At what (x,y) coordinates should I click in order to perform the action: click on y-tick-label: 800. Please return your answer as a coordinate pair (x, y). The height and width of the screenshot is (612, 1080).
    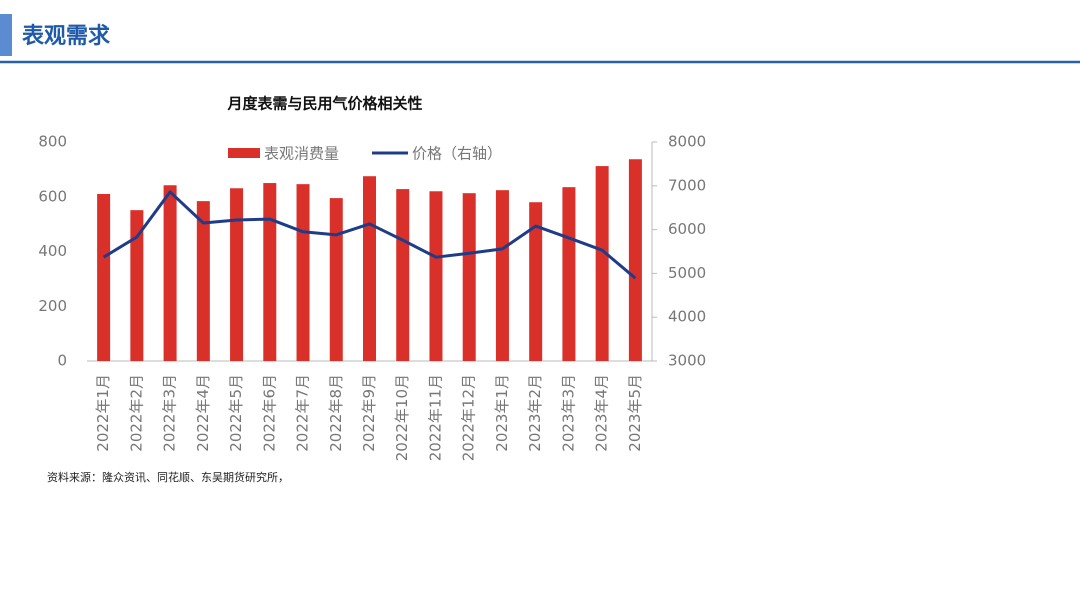
    Looking at the image, I should click on (52, 142).